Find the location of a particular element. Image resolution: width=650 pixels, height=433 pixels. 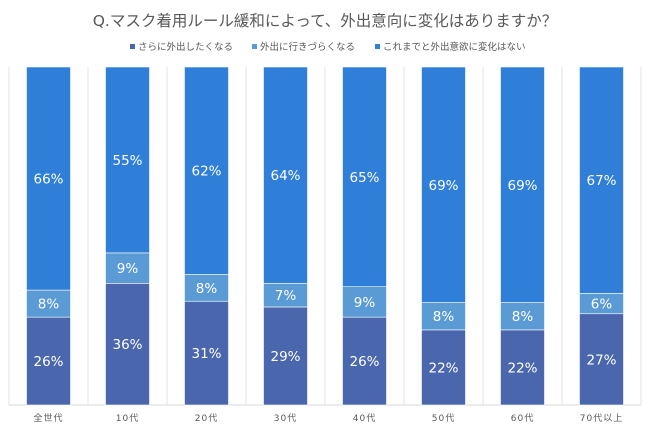

x-tick-label: 50代 is located at coordinates (443, 418).